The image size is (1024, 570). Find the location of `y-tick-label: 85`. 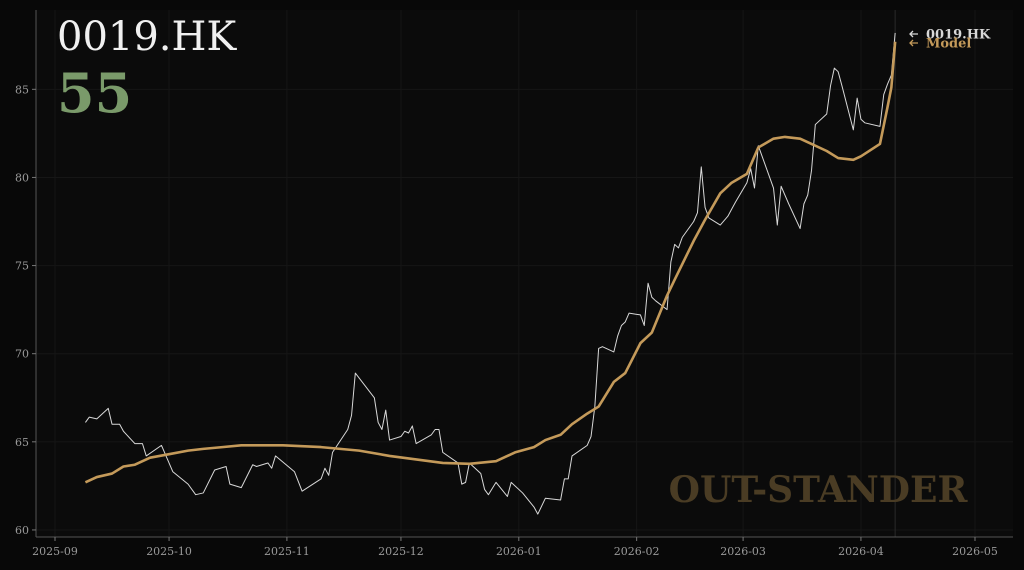

y-tick-label: 85 is located at coordinates (22, 89).